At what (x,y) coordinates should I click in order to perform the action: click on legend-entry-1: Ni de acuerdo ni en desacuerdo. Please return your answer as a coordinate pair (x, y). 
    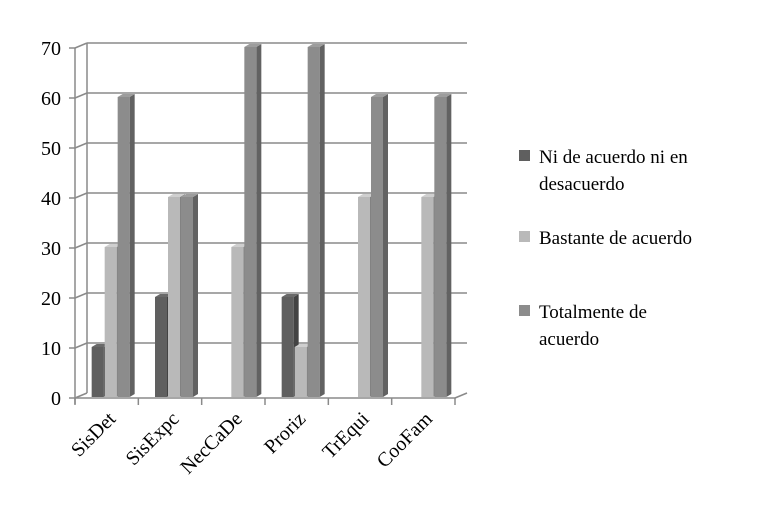
    Looking at the image, I should click on (603, 171).